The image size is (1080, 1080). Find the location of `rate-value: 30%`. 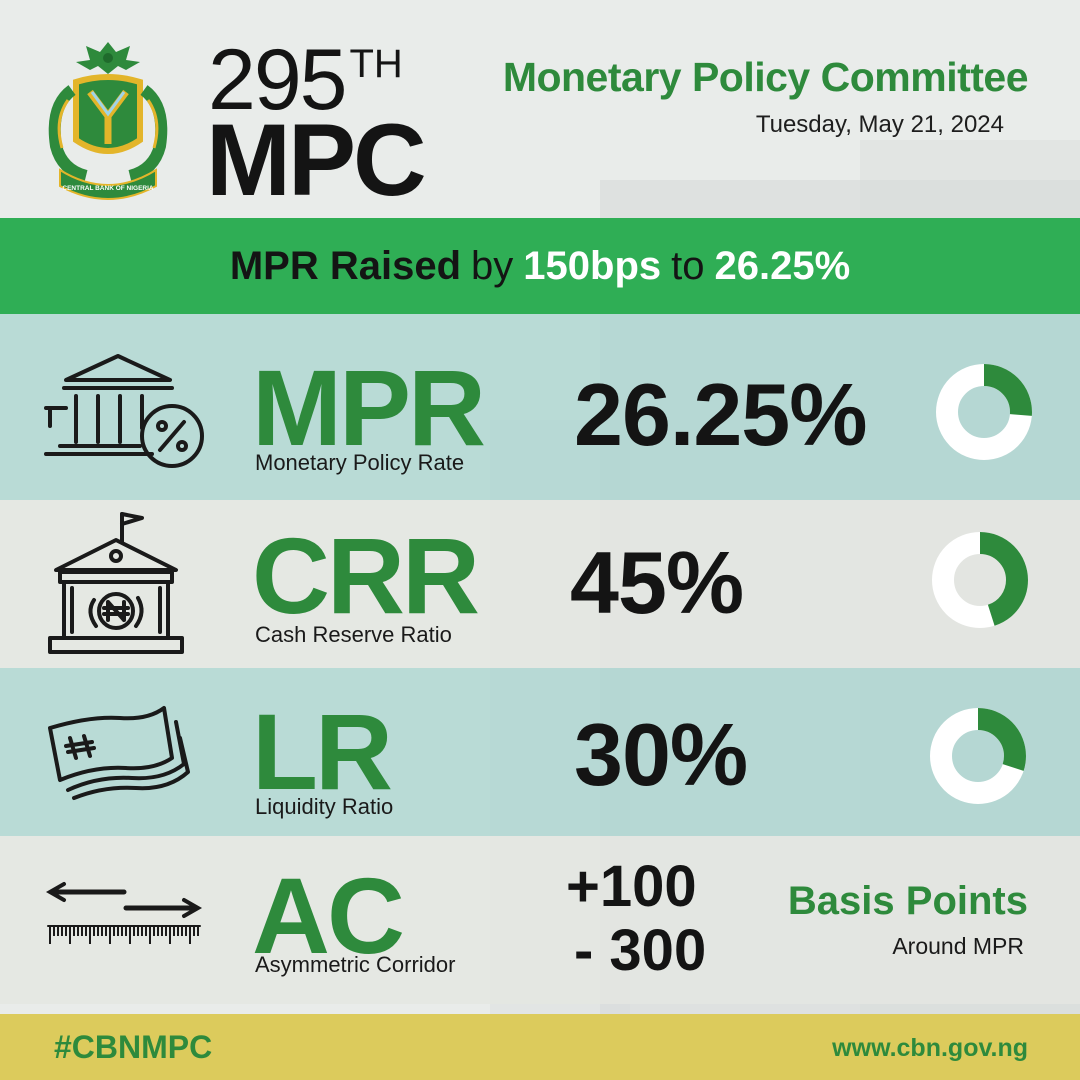

rate-value: 30% is located at coordinates (661, 754).